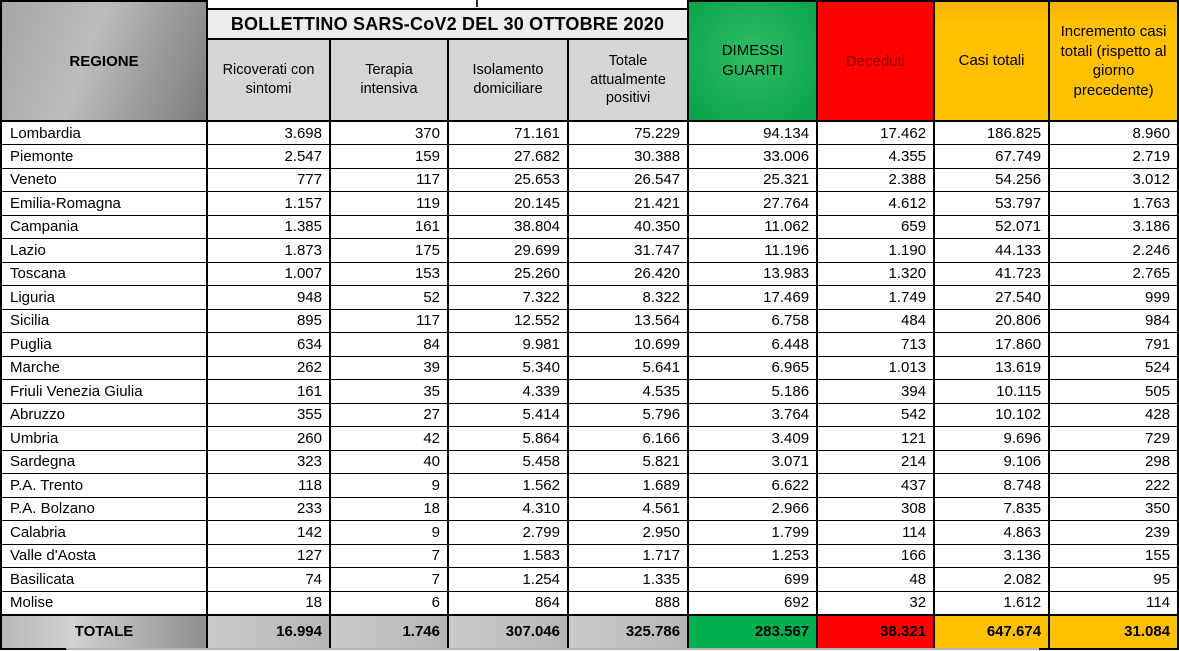 The height and width of the screenshot is (651, 1179). I want to click on value-cell: 428, so click(1113, 414).